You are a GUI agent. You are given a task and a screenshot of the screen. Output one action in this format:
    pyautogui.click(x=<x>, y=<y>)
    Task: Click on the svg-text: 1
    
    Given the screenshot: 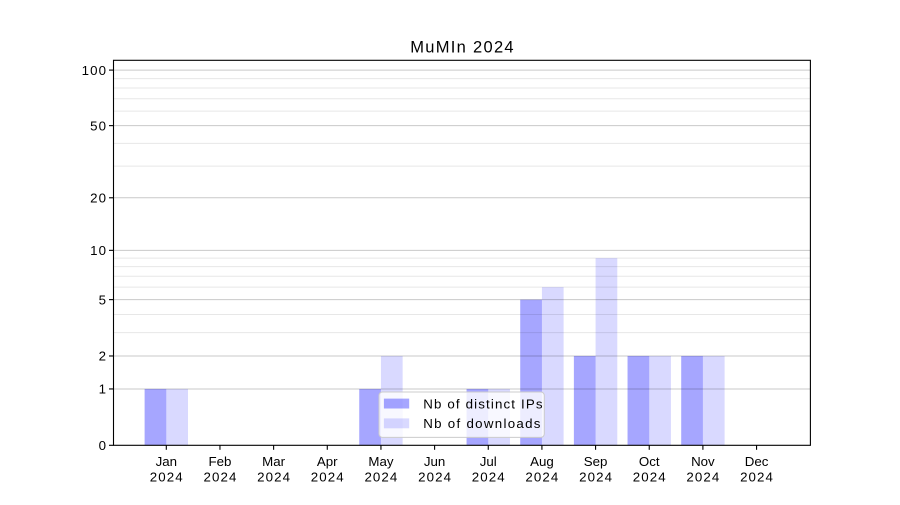 What is the action you would take?
    pyautogui.click(x=103, y=389)
    